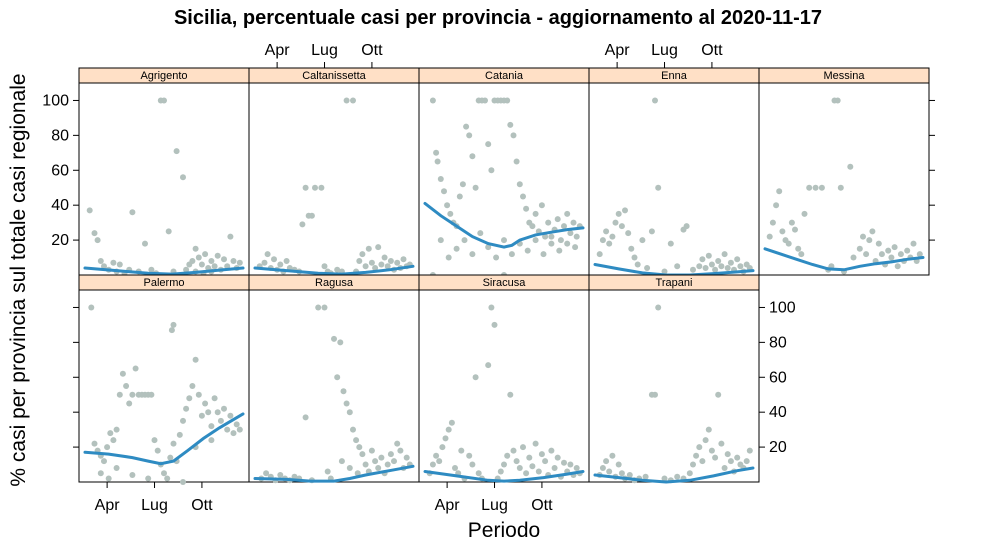  Describe the element at coordinates (664, 50) in the screenshot. I see `x-tick-label: Lug` at that location.